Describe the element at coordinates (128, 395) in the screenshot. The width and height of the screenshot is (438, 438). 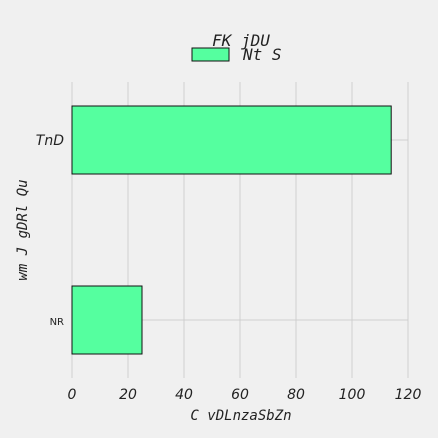
I see `x-tick-label: 20` at that location.